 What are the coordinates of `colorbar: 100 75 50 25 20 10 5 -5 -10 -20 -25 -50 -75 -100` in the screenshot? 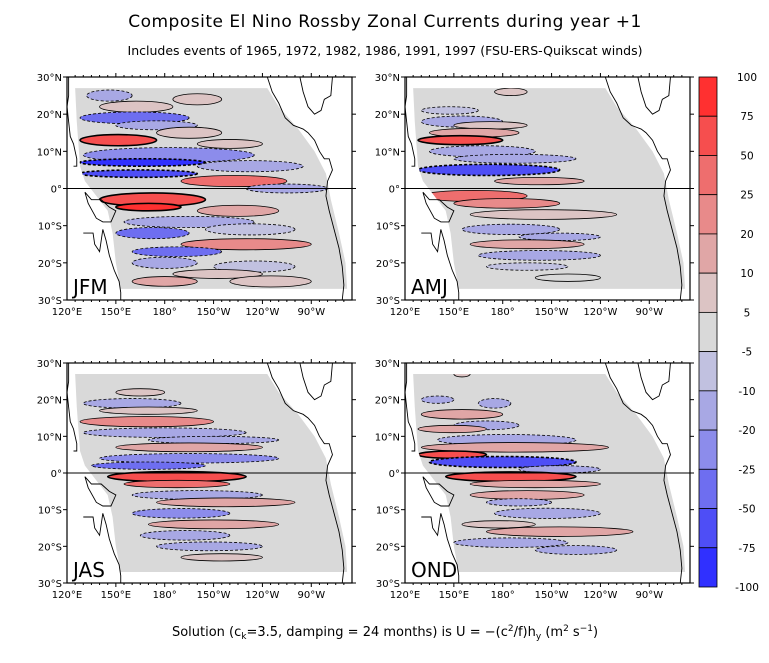 It's located at (728, 333).